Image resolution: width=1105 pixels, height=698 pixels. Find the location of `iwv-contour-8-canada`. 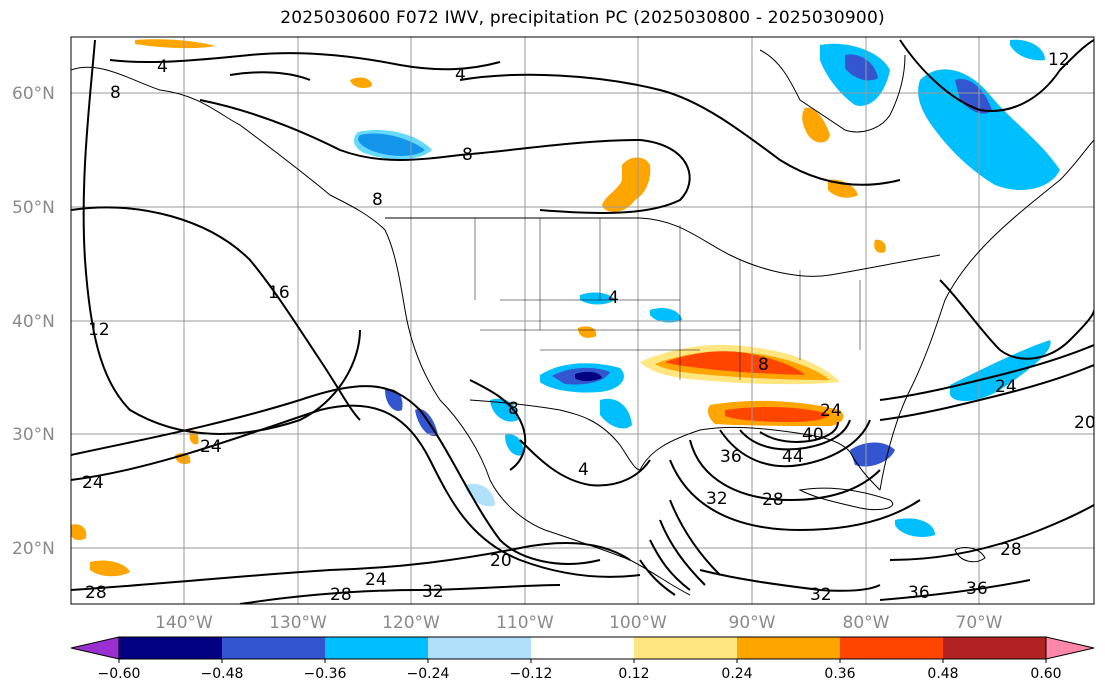

iwv-contour-8-canada is located at coordinates (680, 129).